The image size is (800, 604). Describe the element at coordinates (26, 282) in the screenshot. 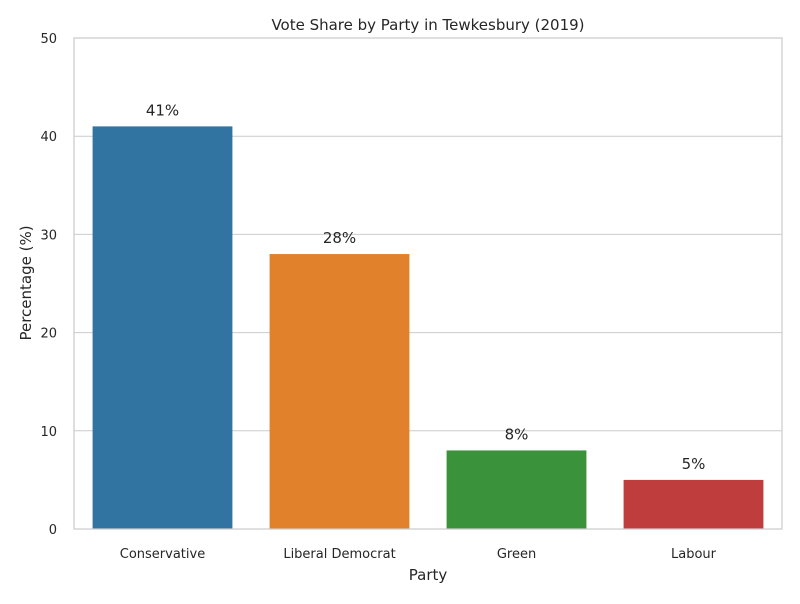

I see `y-axis-label: Percentage (%)` at that location.